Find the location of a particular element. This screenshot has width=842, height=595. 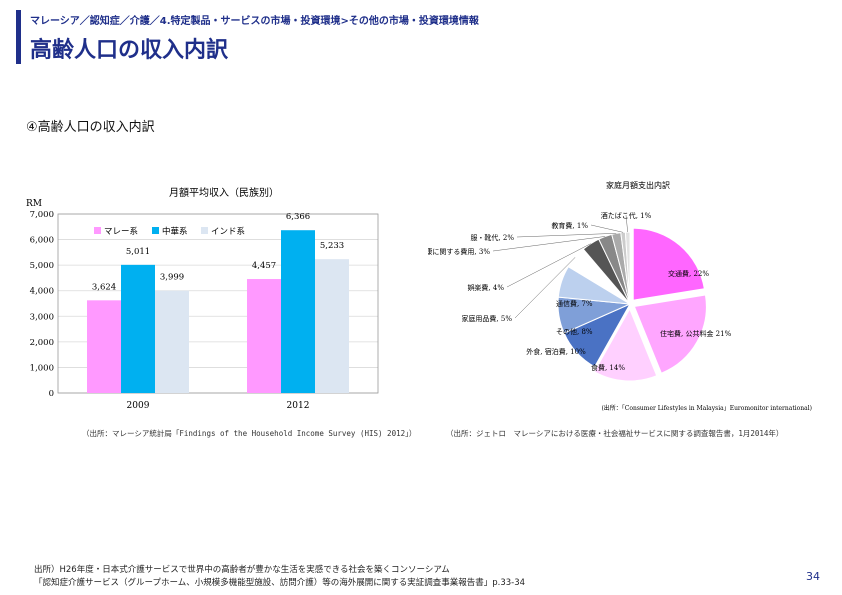

y-tick-label: 6,000 is located at coordinates (42, 241).